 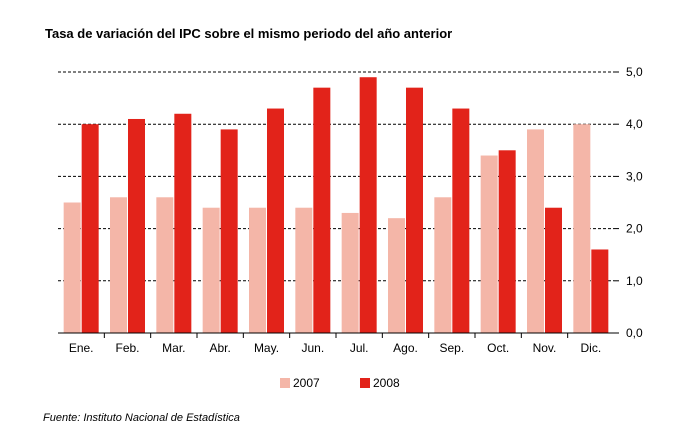 I want to click on x-tick-label: Ago., so click(x=405, y=348).